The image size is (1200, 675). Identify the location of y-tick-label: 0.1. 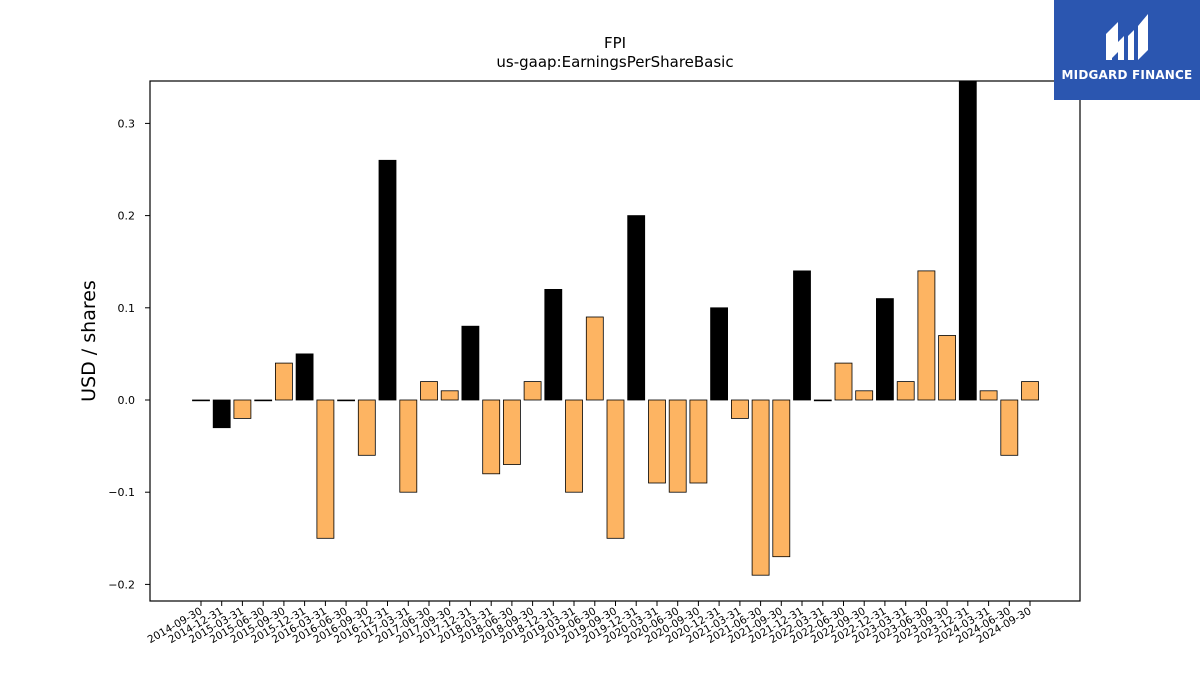
(127, 308).